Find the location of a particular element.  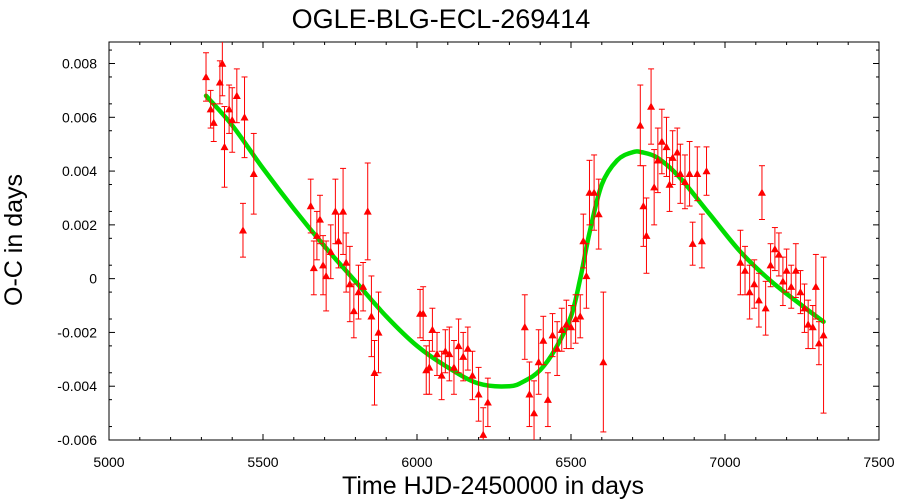

x-tick-label: 7500 is located at coordinates (878, 462).